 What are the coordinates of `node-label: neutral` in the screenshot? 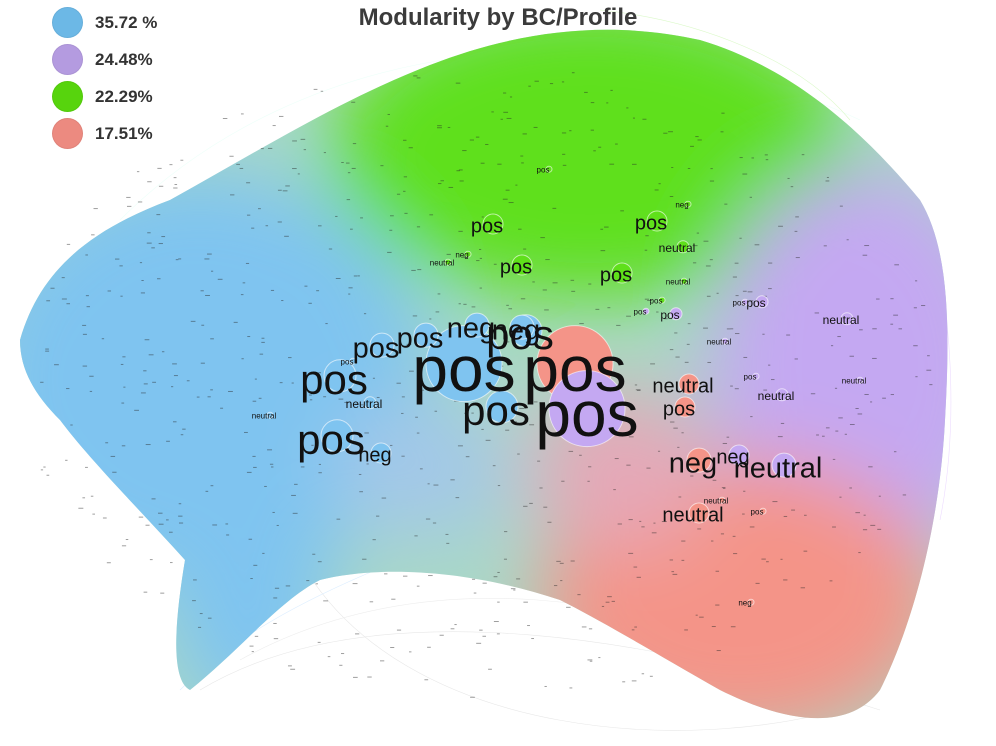 It's located at (264, 416).